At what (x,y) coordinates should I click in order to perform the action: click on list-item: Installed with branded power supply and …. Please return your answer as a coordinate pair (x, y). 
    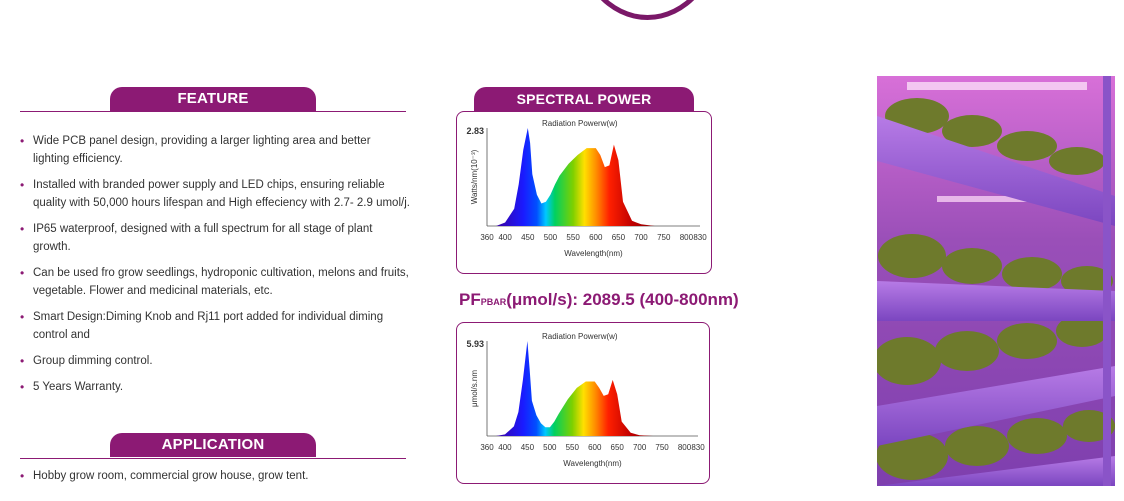
    Looking at the image, I should click on (215, 194).